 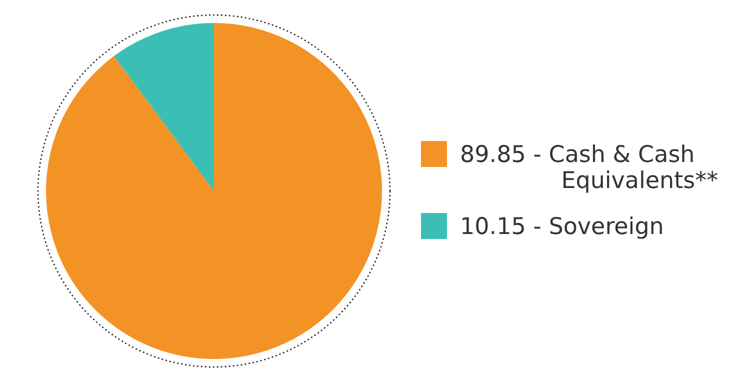 What do you see at coordinates (164, 107) in the screenshot?
I see `pie-slice` at bounding box center [164, 107].